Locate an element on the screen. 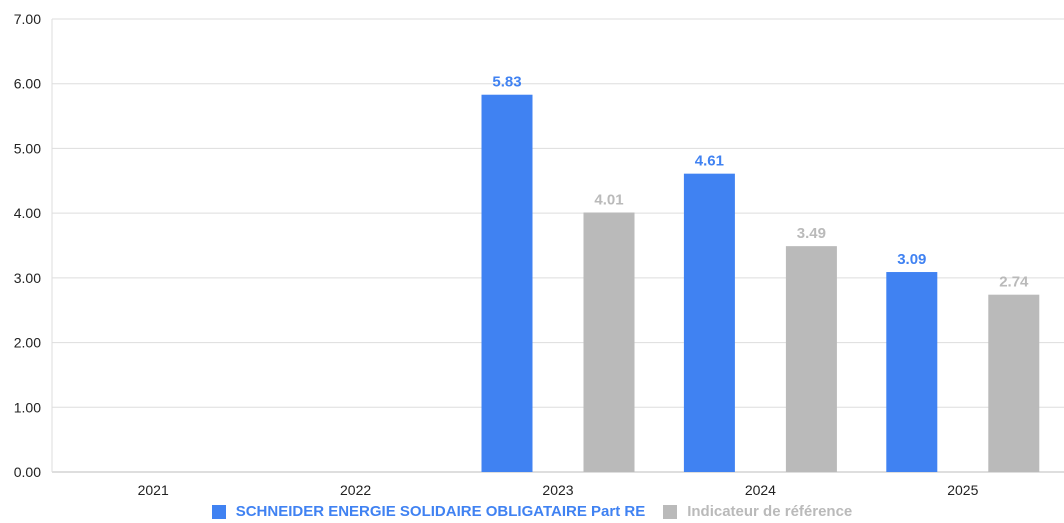 Image resolution: width=1064 pixels, height=523 pixels. y-tick-label: 6.00 is located at coordinates (27, 84).